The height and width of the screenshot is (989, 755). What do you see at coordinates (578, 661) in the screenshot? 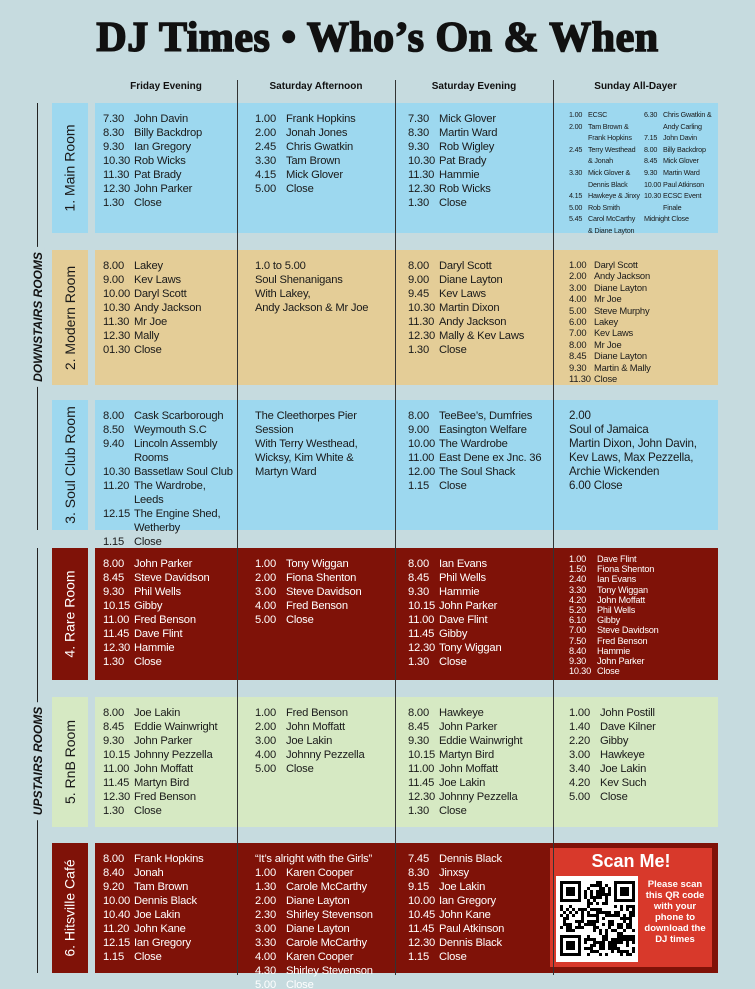
I see `entry-time: 9.30` at bounding box center [578, 661].